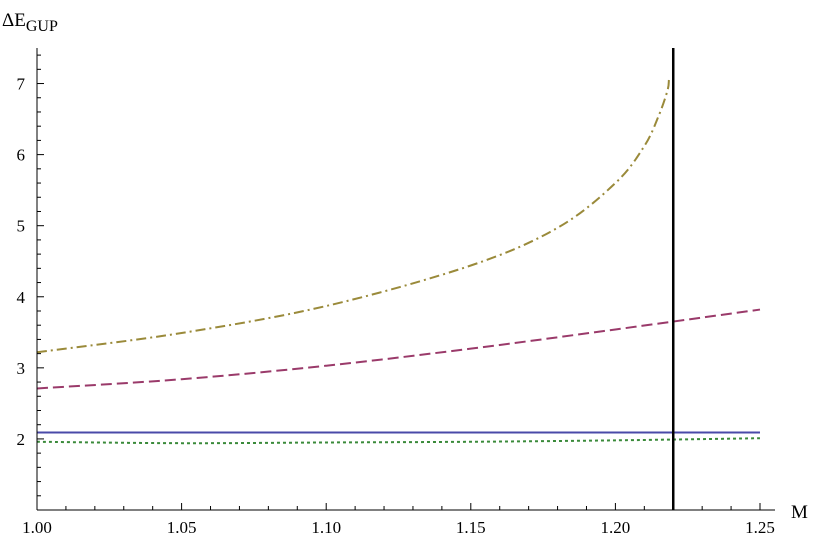 The height and width of the screenshot is (545, 817). I want to click on x-tick-label: 1.15, so click(471, 527).